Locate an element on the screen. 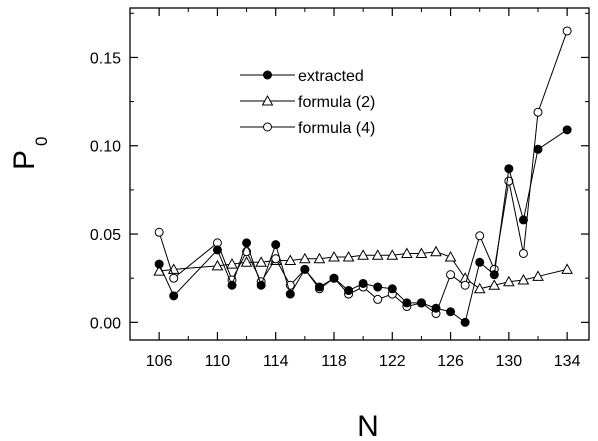 The height and width of the screenshot is (441, 598). legend-item-formula-2: formula (2) is located at coordinates (307, 102).